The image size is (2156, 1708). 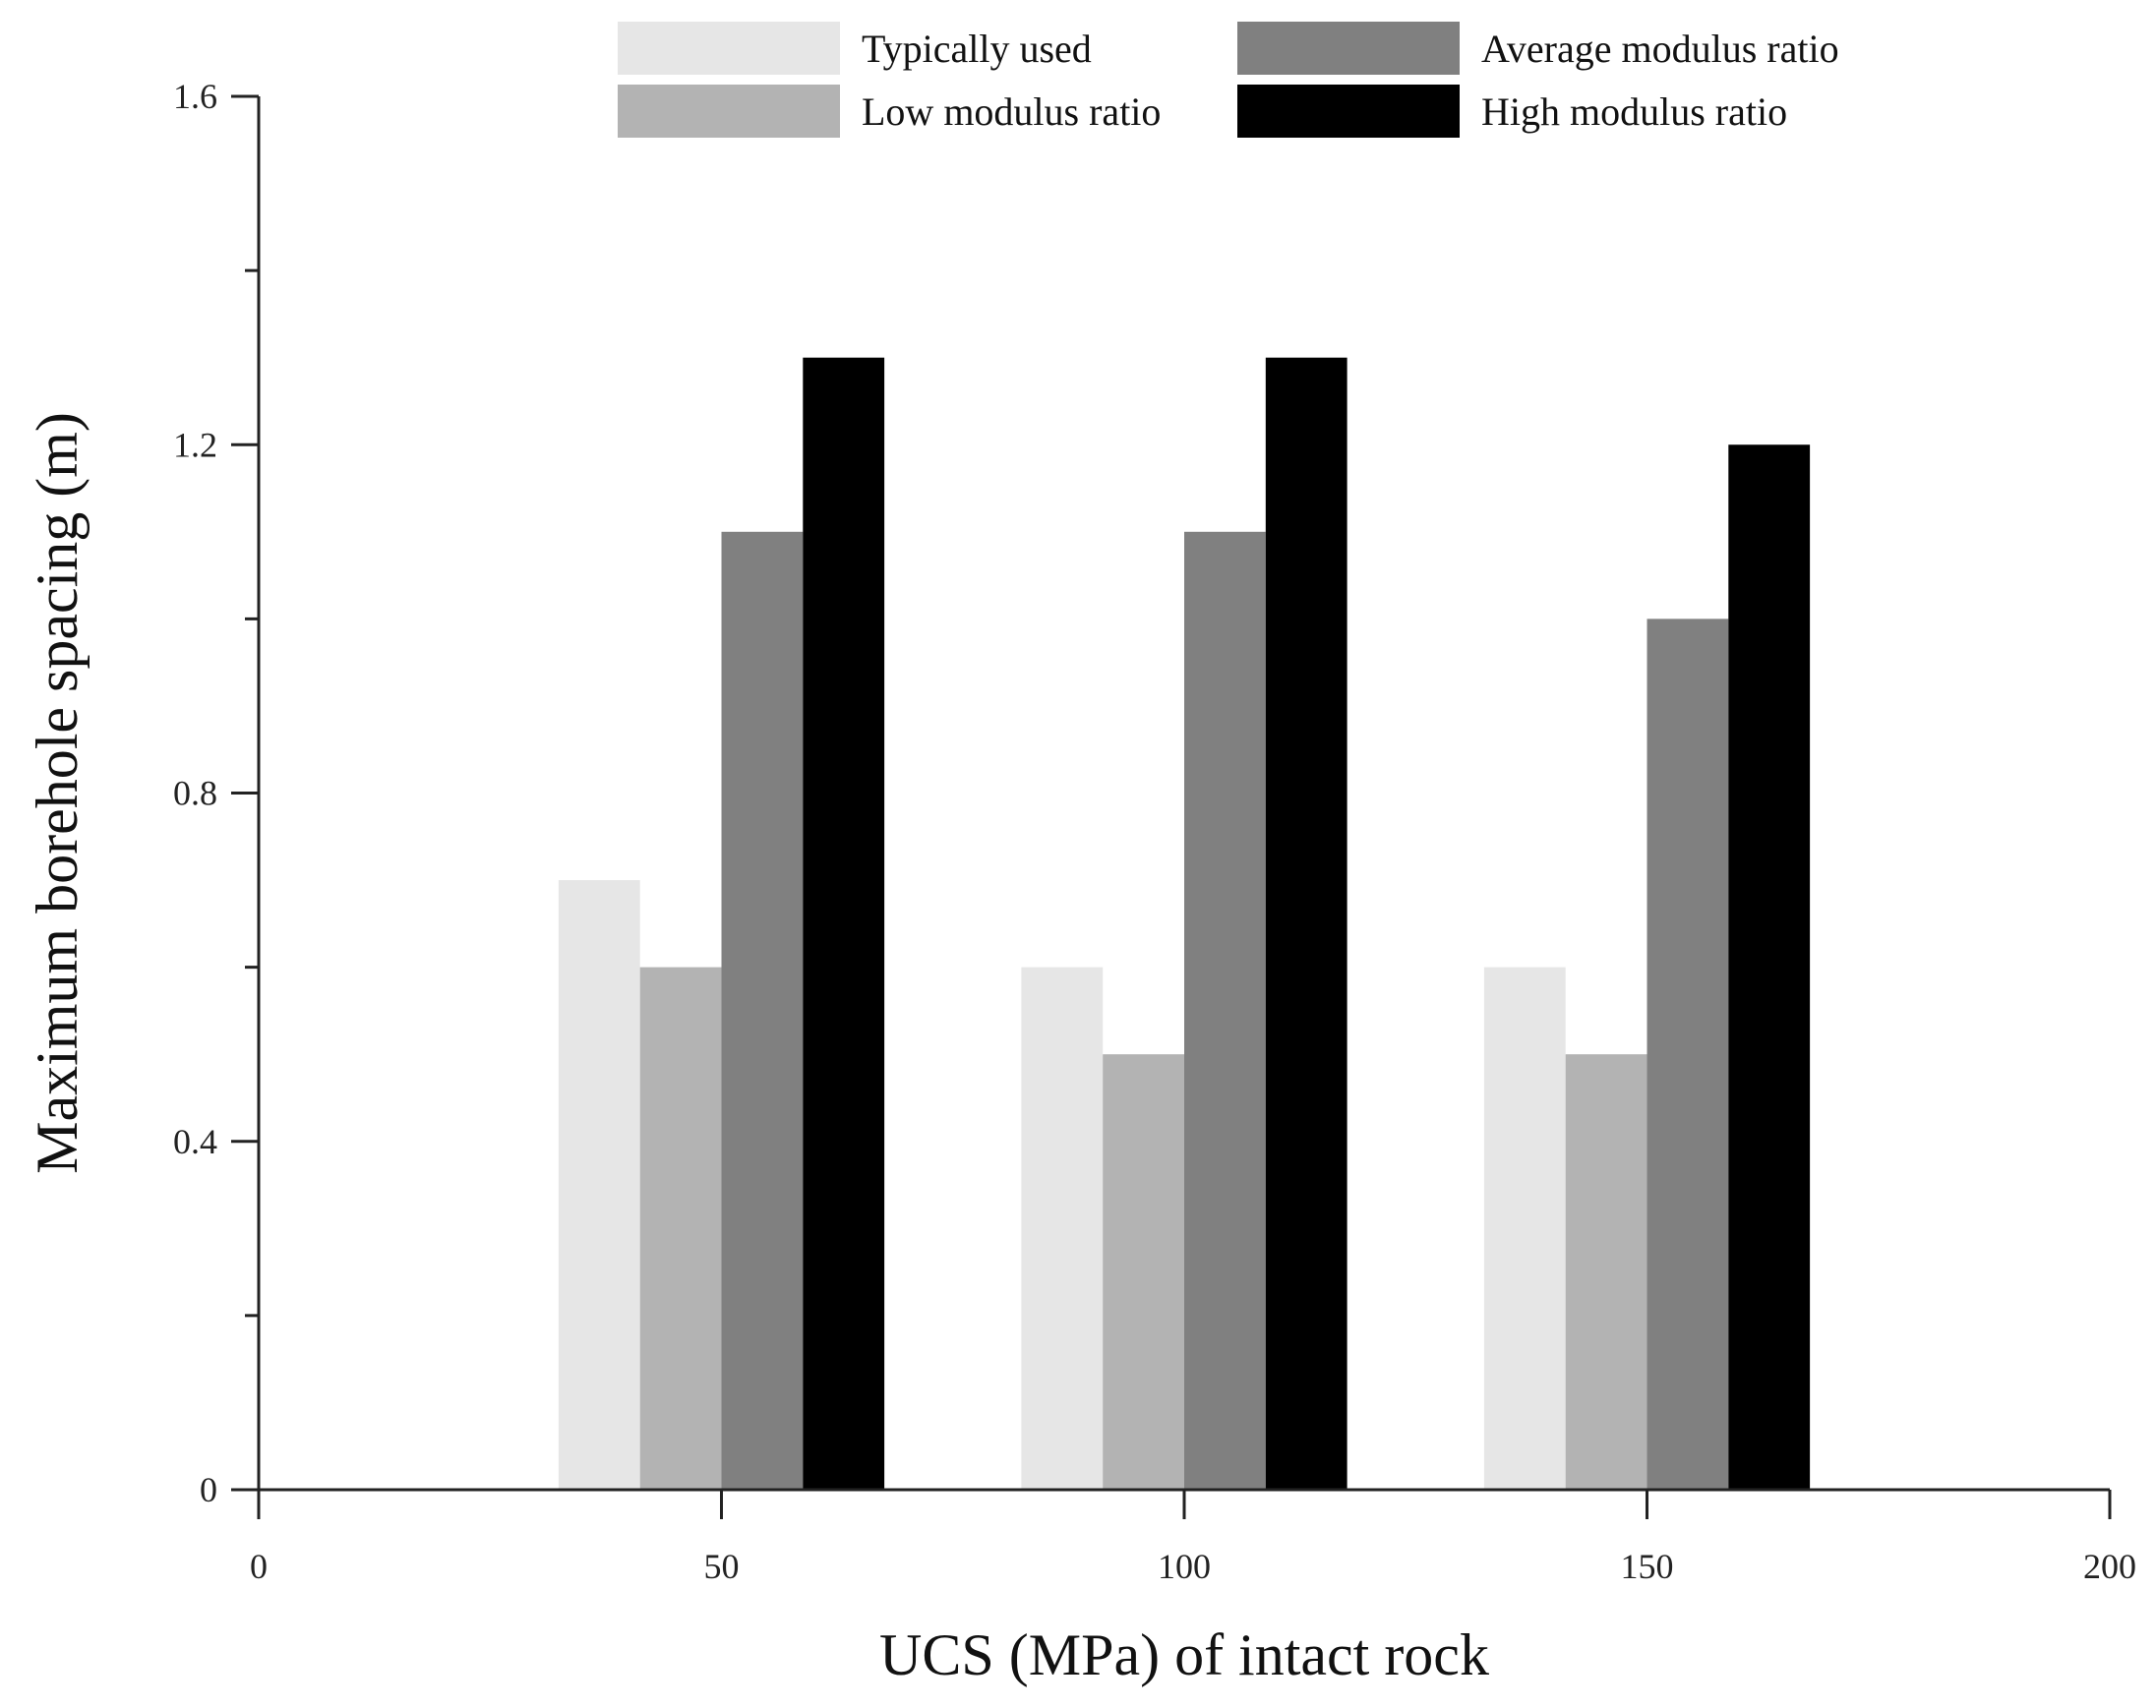 I want to click on legend-label: High modulus ratio, so click(x=1634, y=111).